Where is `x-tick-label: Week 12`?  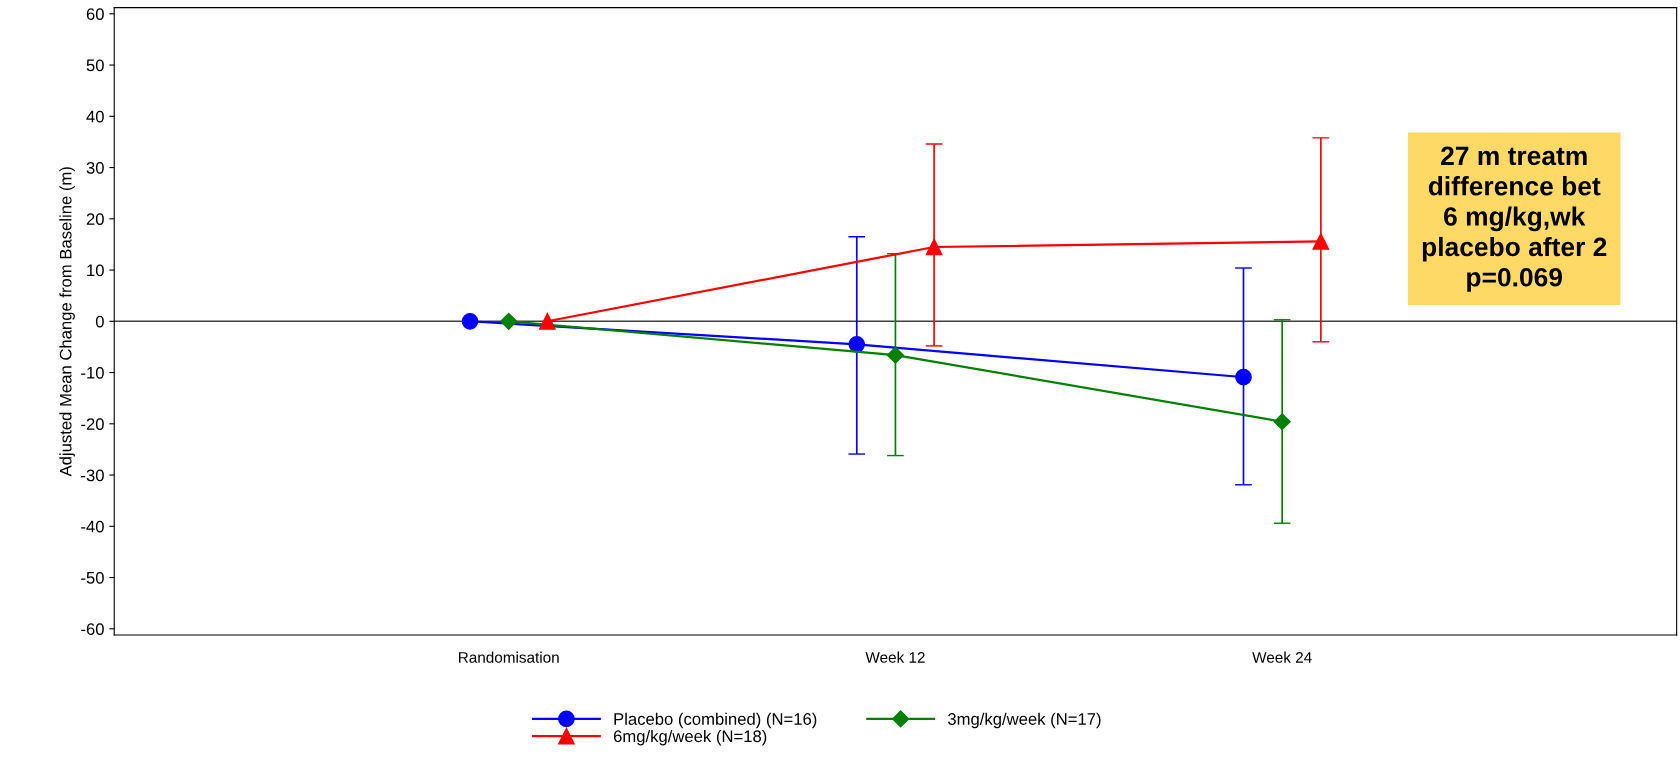 x-tick-label: Week 12 is located at coordinates (895, 657).